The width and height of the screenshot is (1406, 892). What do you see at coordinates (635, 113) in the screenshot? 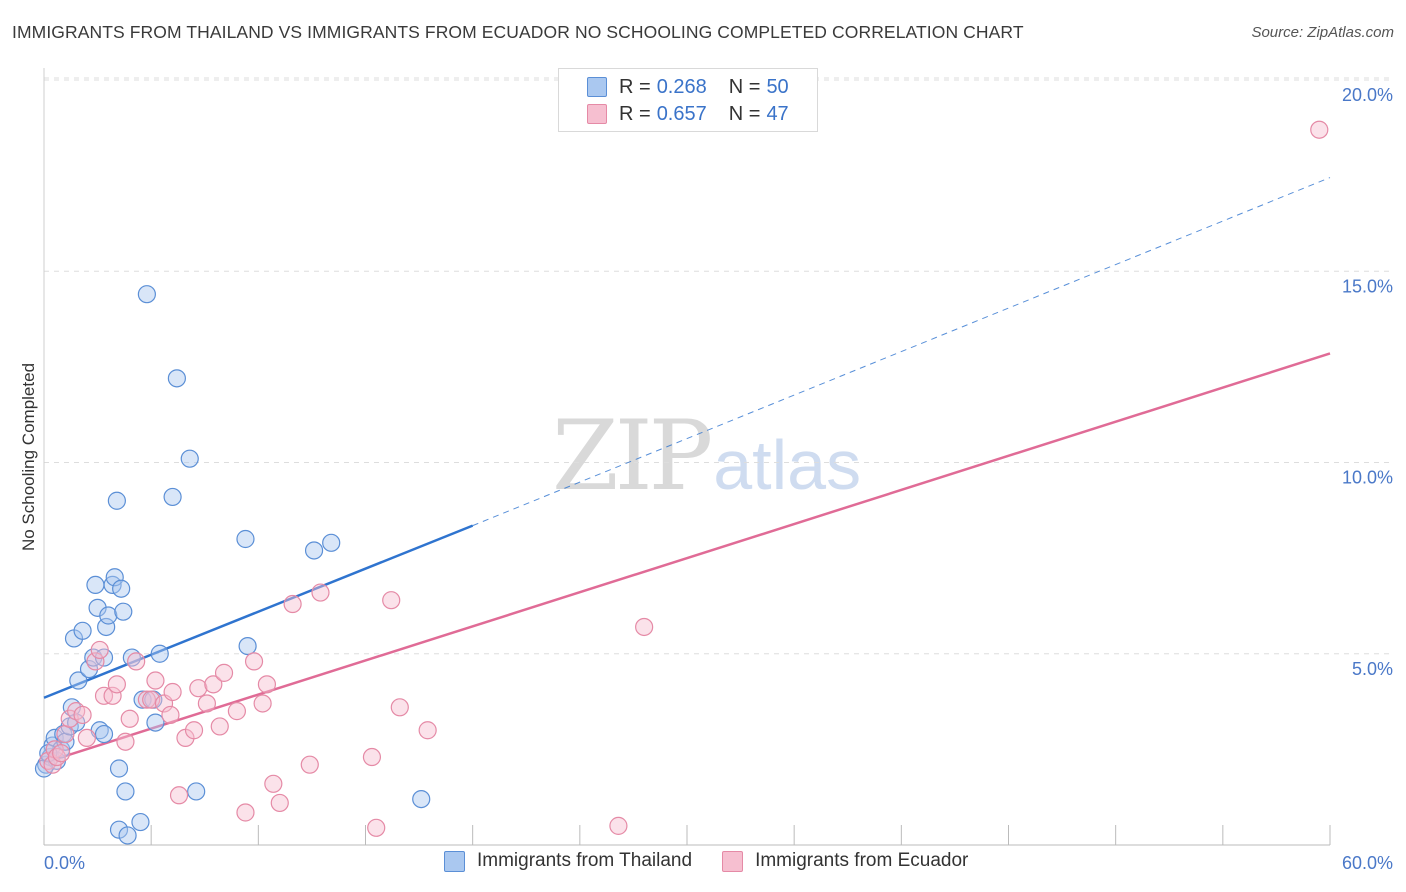
I see `ecuador-r-label: R =` at bounding box center [635, 113].